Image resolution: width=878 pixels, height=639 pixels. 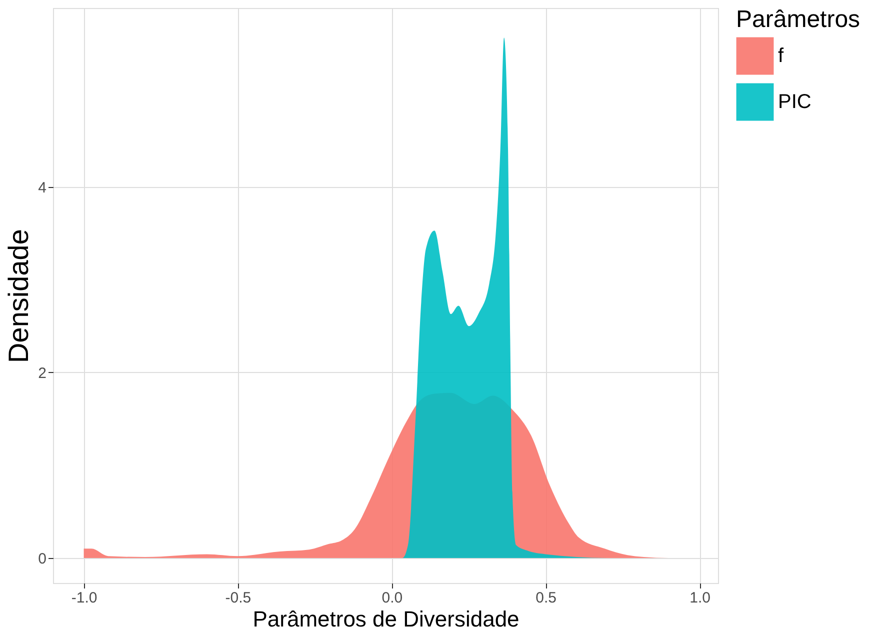 What do you see at coordinates (798, 19) in the screenshot?
I see `legend-title: Parâmetros` at bounding box center [798, 19].